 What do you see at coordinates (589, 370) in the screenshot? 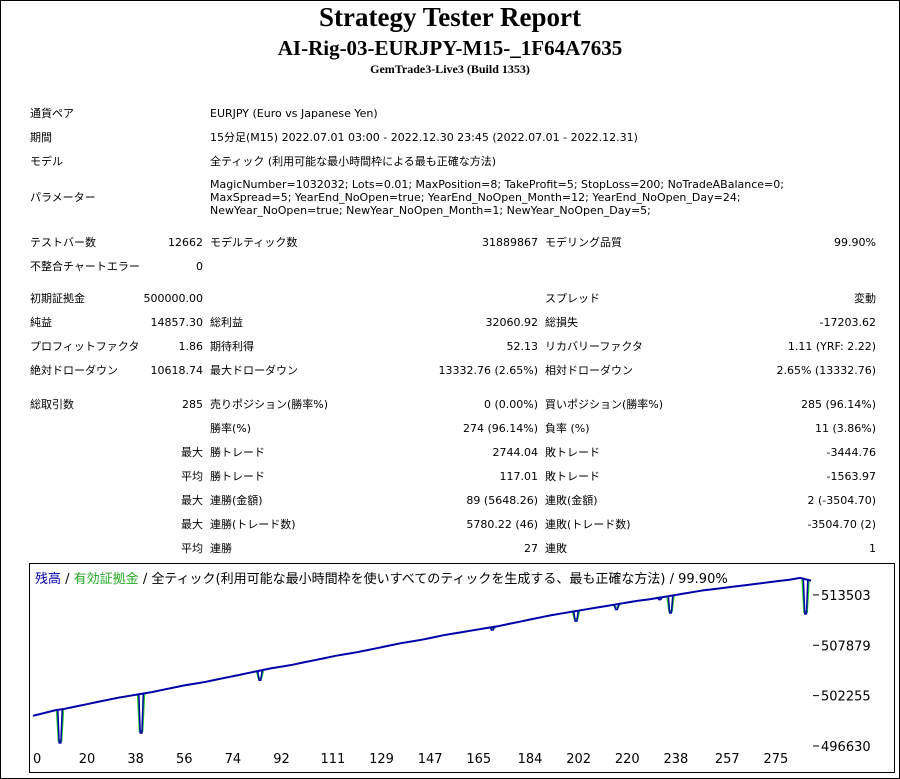
I see `rel-dd-label: 相対ドローダウン` at bounding box center [589, 370].